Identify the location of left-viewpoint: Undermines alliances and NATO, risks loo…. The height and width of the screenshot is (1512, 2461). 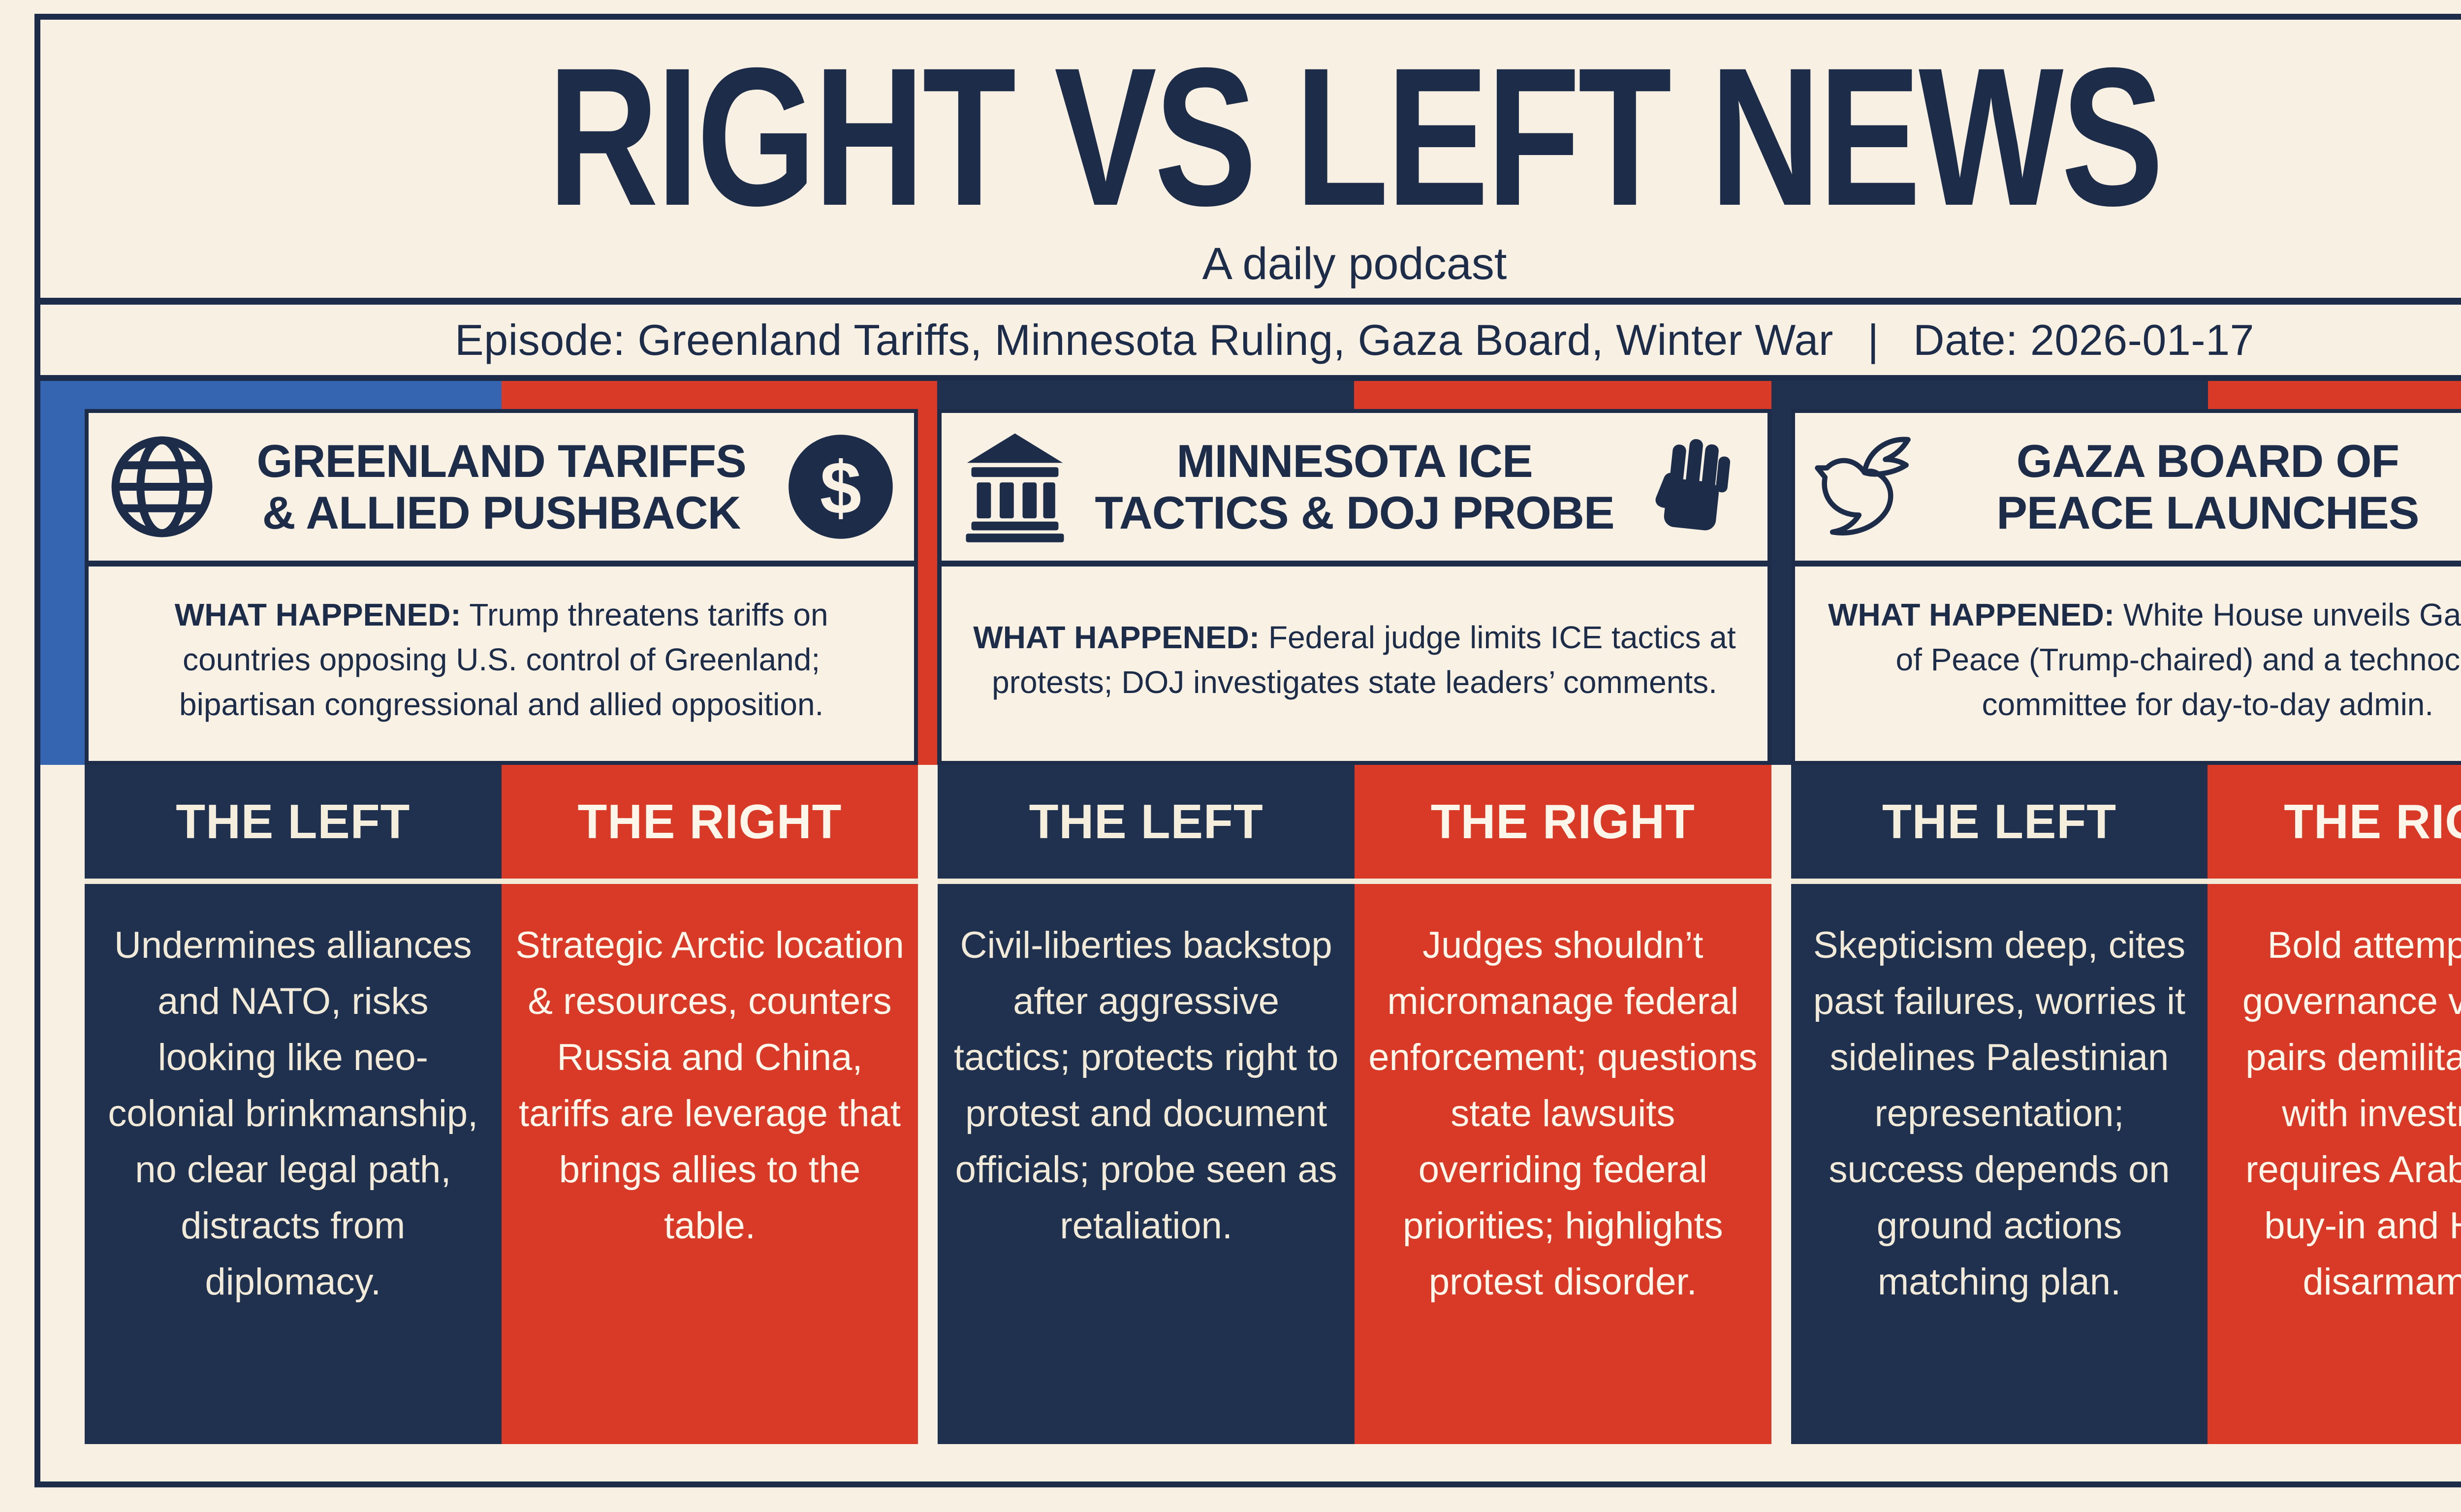
(293, 1164).